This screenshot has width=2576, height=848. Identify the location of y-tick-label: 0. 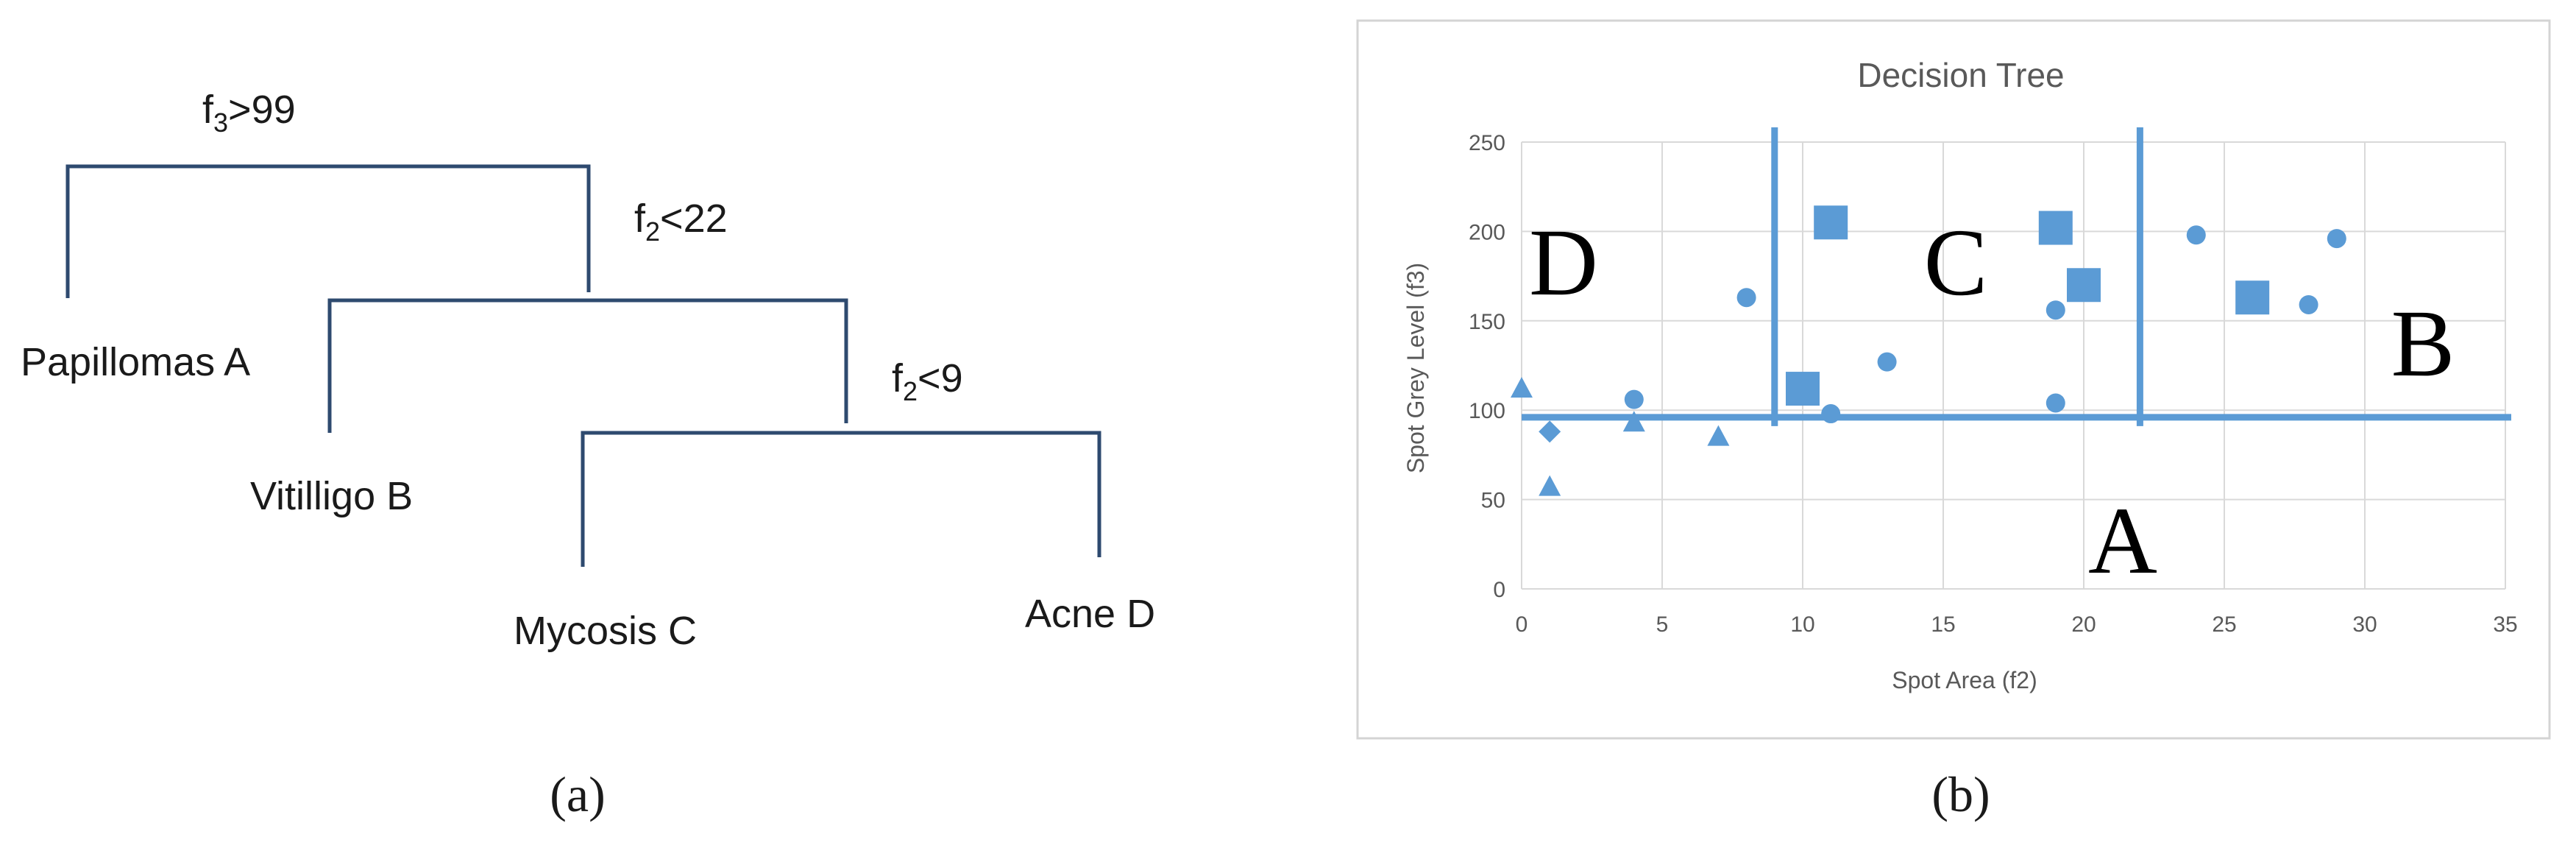
(1499, 590).